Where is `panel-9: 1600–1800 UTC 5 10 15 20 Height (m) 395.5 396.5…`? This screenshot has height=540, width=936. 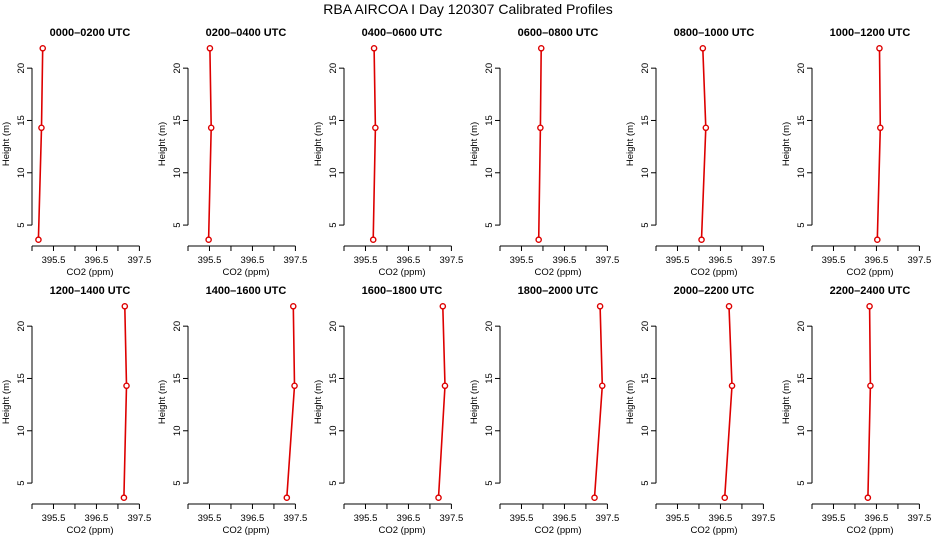
panel-9: 1600–1800 UTC 5 10 15 20 Height (m) 395.5 396.5… is located at coordinates (388, 410).